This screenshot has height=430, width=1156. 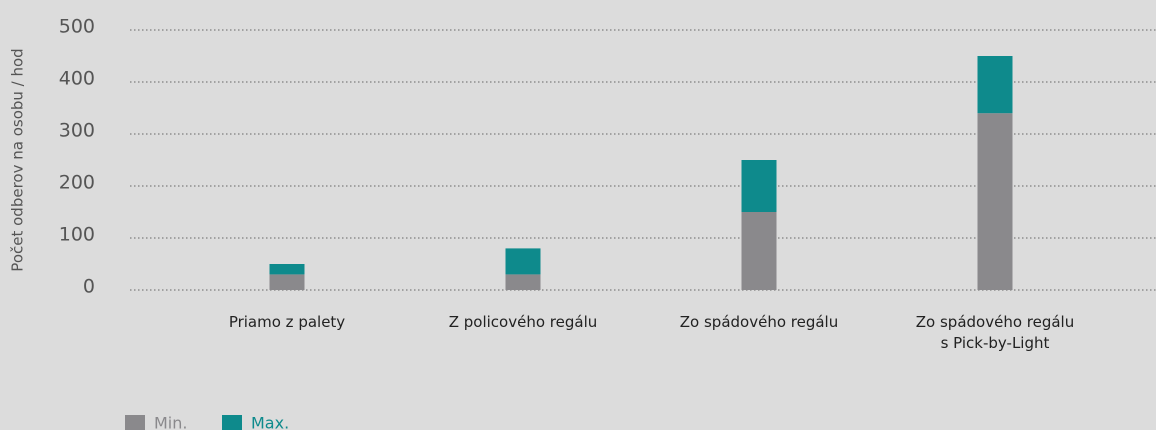 What do you see at coordinates (523, 322) in the screenshot?
I see `x-tick-label: Z policového regálu` at bounding box center [523, 322].